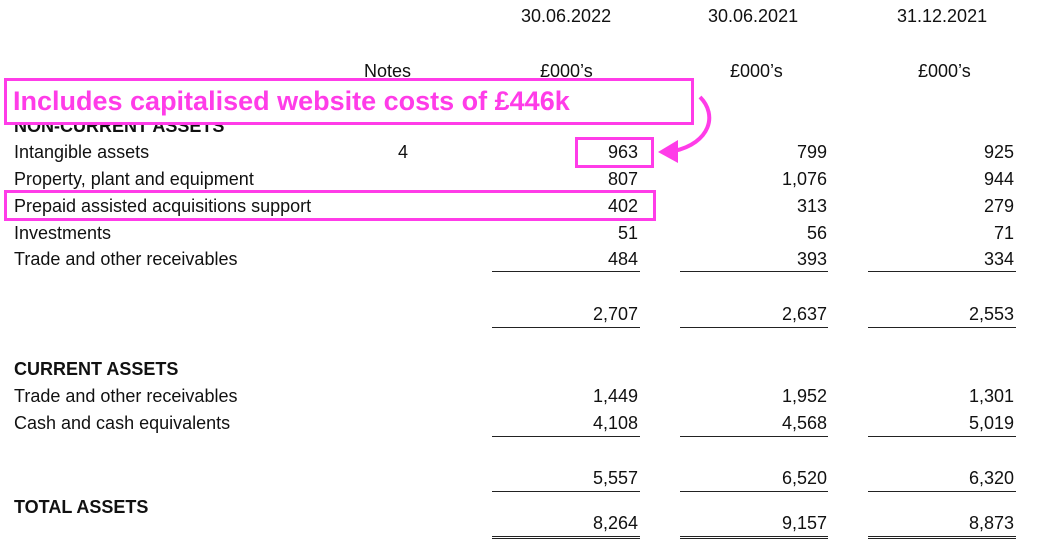  I want to click on value-trade-nc-col1: 484, so click(622, 259).